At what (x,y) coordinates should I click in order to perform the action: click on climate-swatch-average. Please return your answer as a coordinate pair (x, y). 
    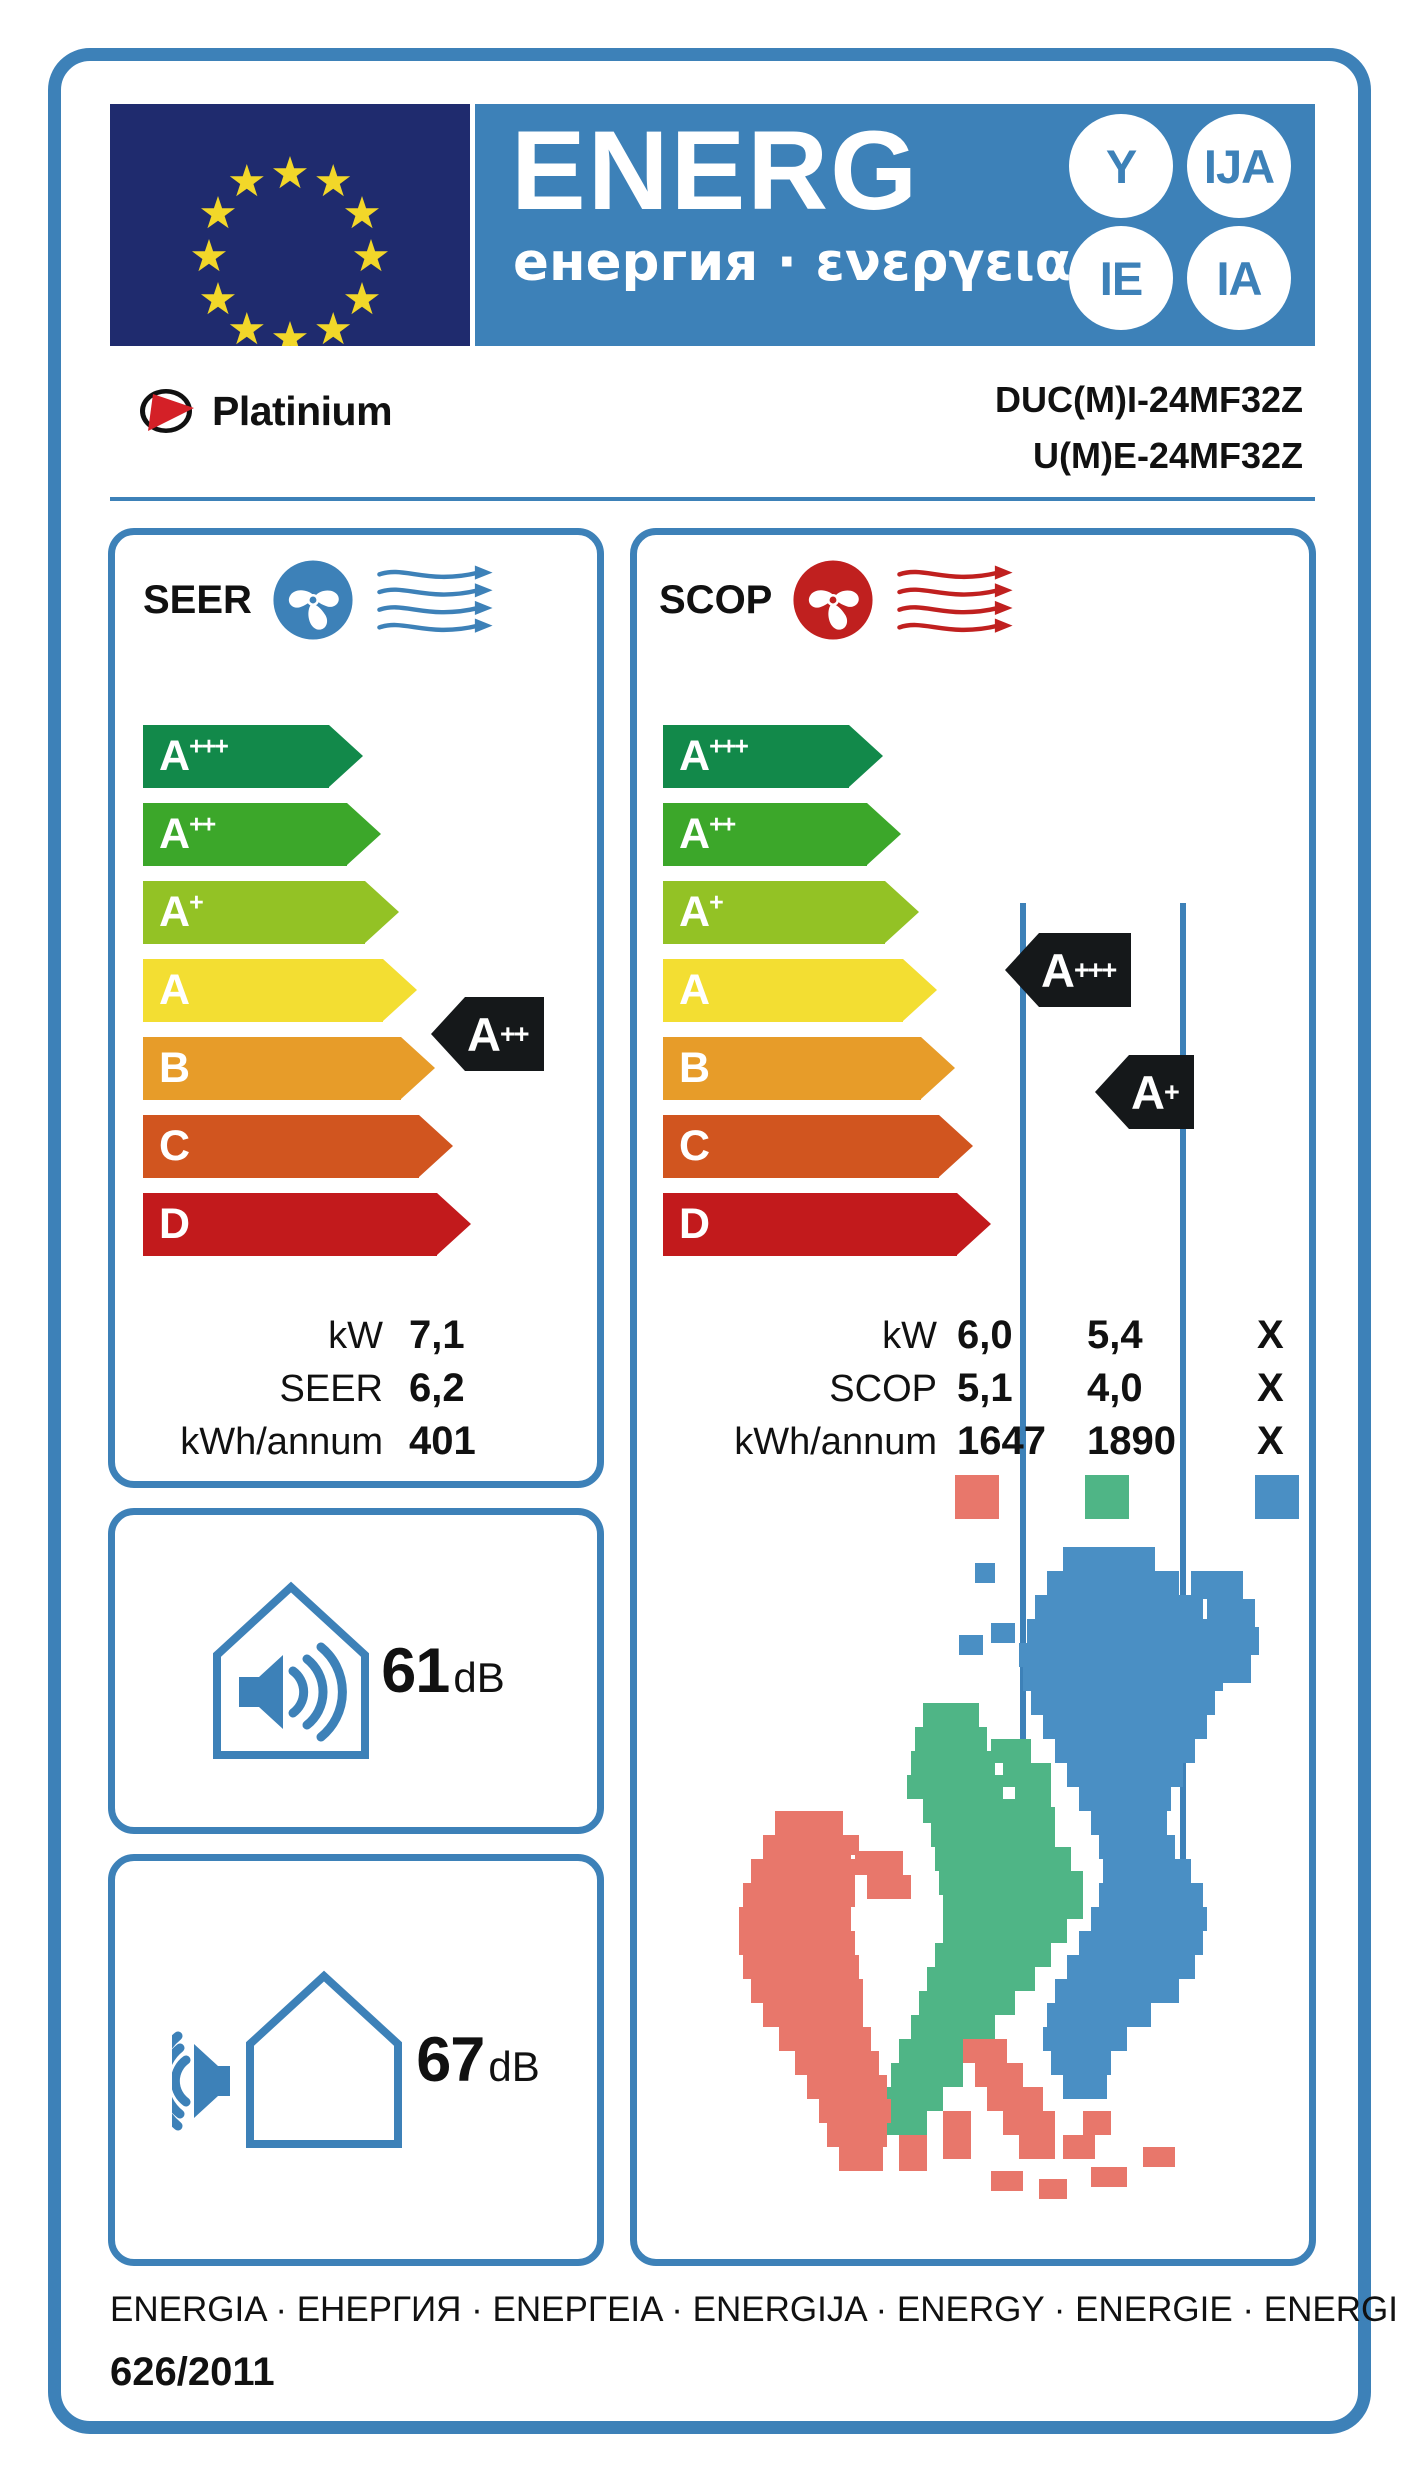
    Looking at the image, I should click on (1107, 1497).